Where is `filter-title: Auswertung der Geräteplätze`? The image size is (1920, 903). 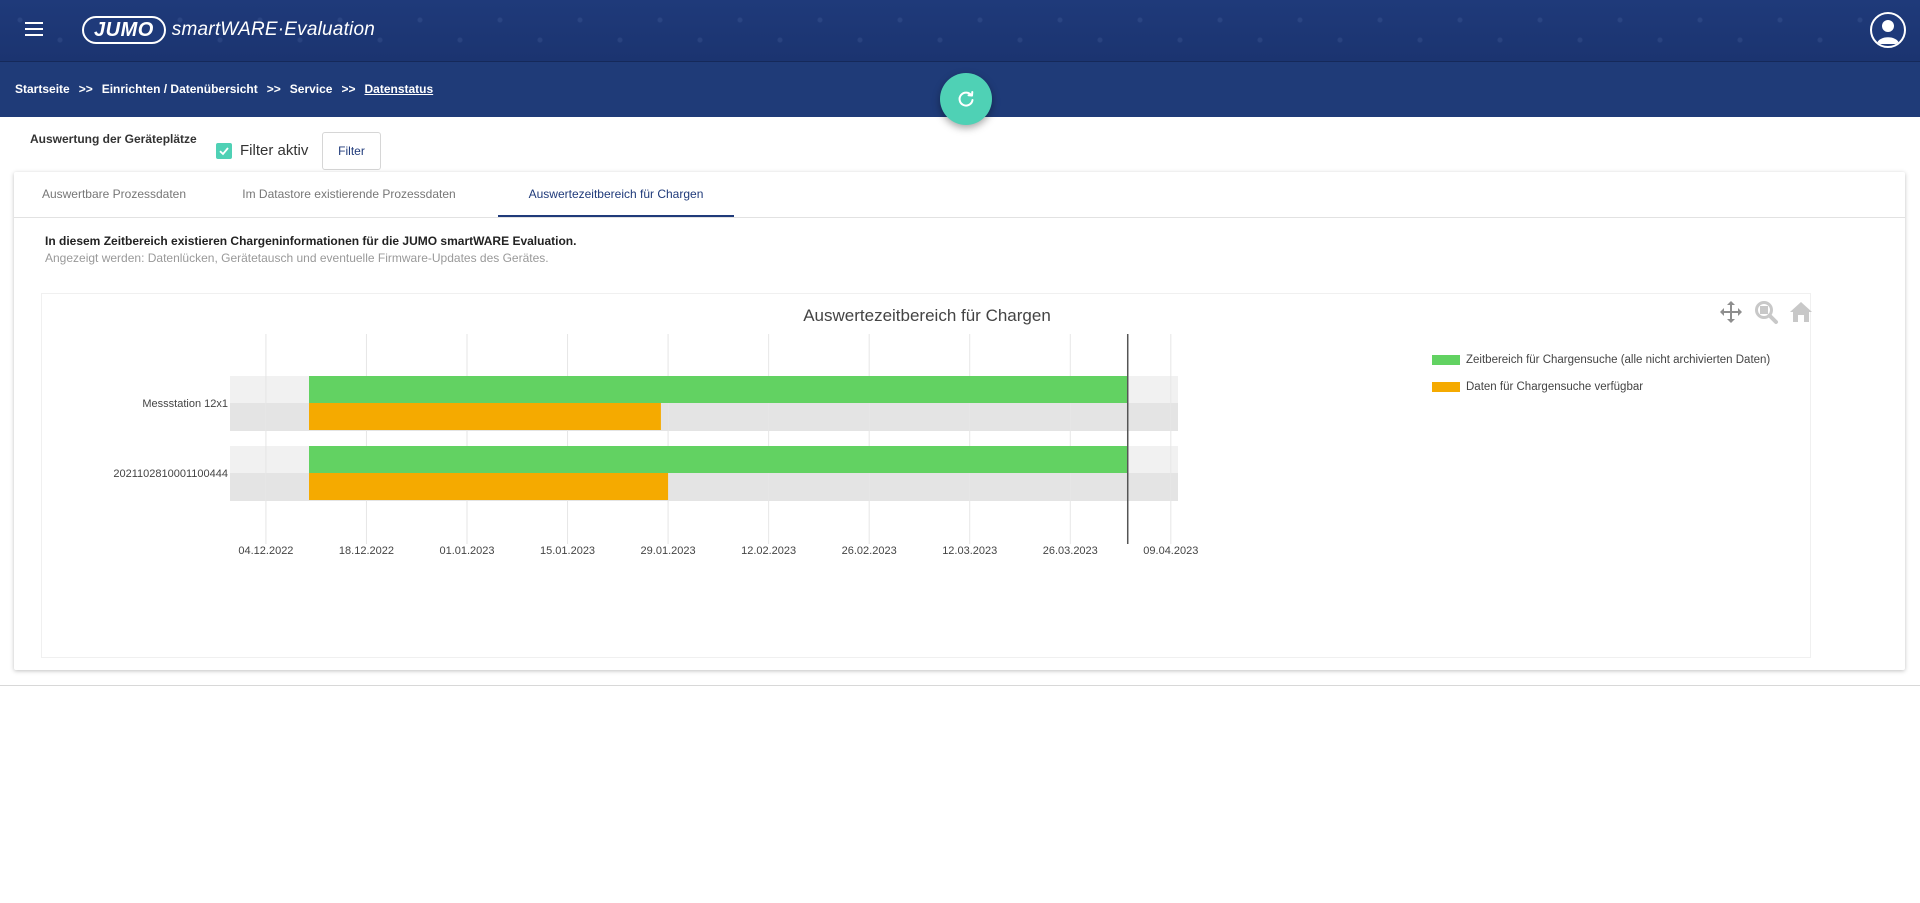 filter-title: Auswertung der Geräteplätze is located at coordinates (113, 139).